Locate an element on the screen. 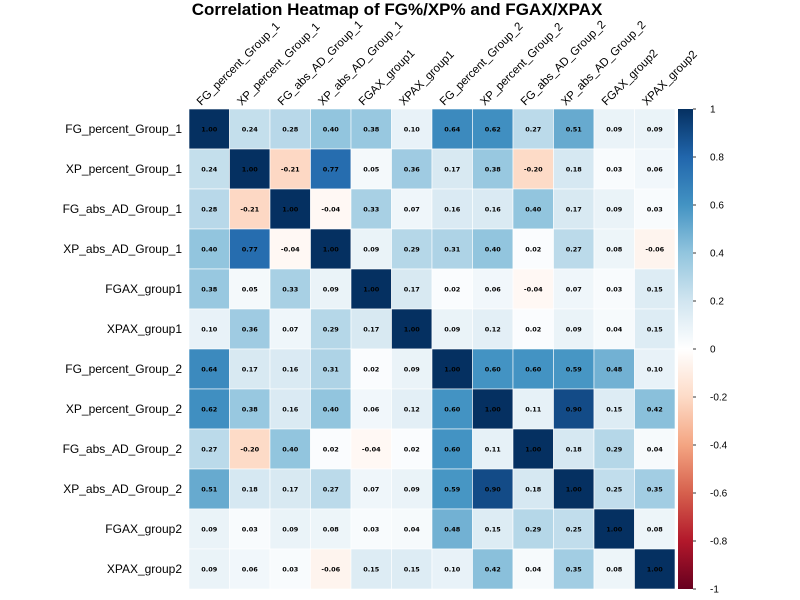  row-label: XP_percent_Group_1 is located at coordinates (124, 169).